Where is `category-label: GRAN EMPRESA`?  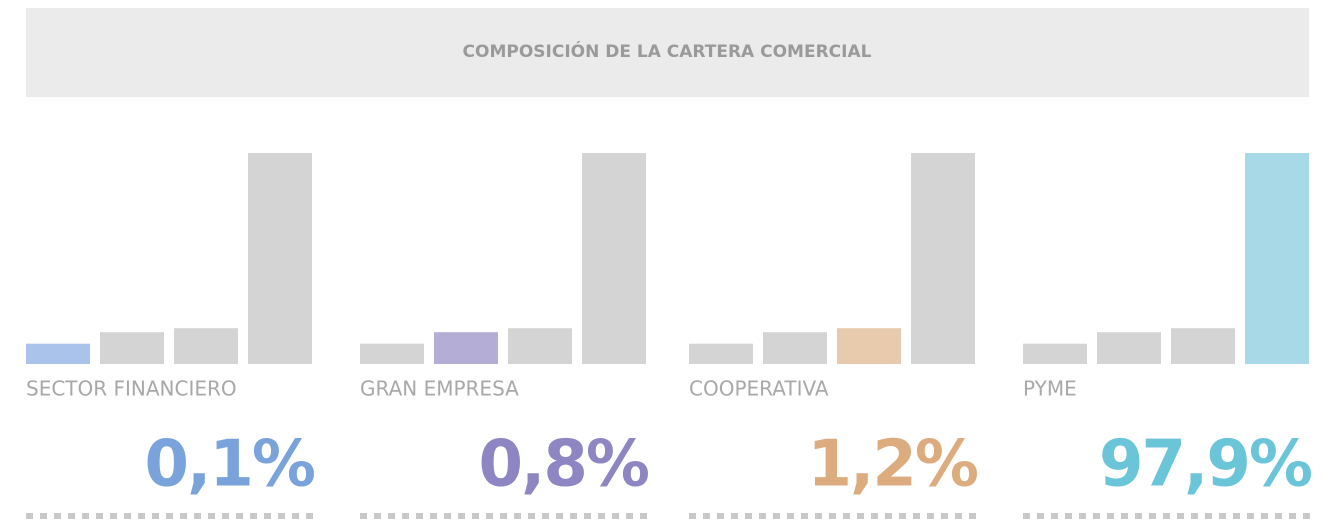
category-label: GRAN EMPRESA is located at coordinates (439, 389).